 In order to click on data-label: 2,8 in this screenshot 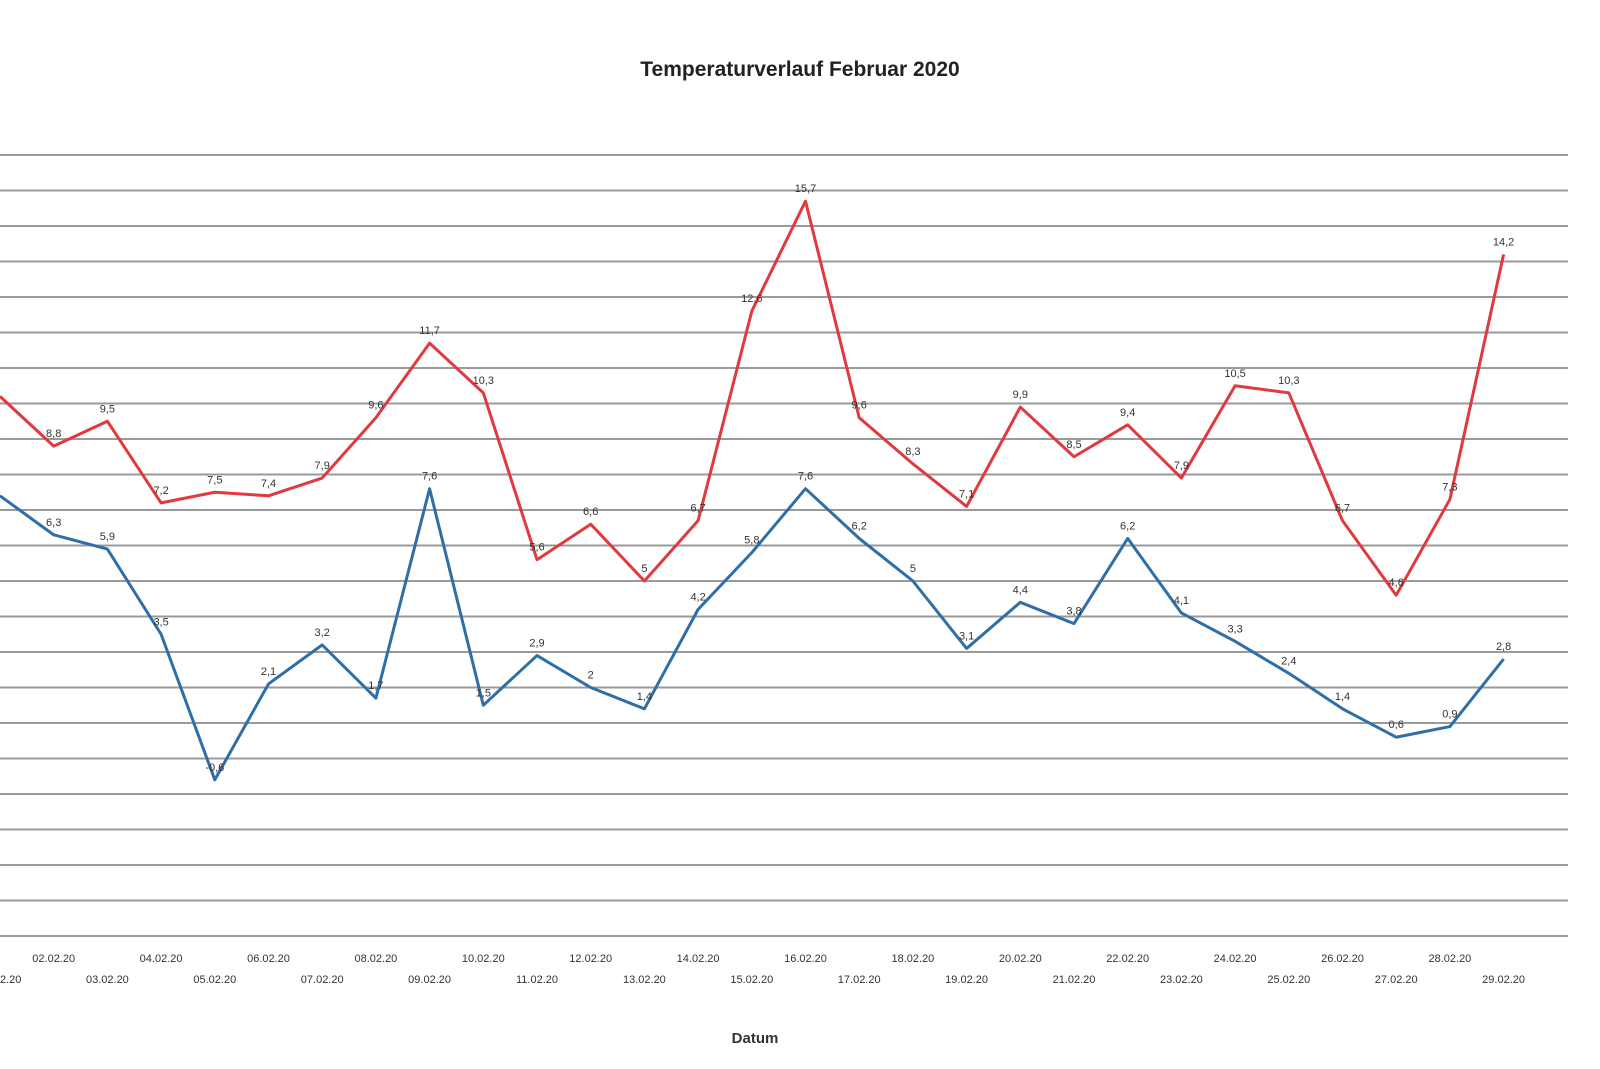, I will do `click(1503, 647)`.